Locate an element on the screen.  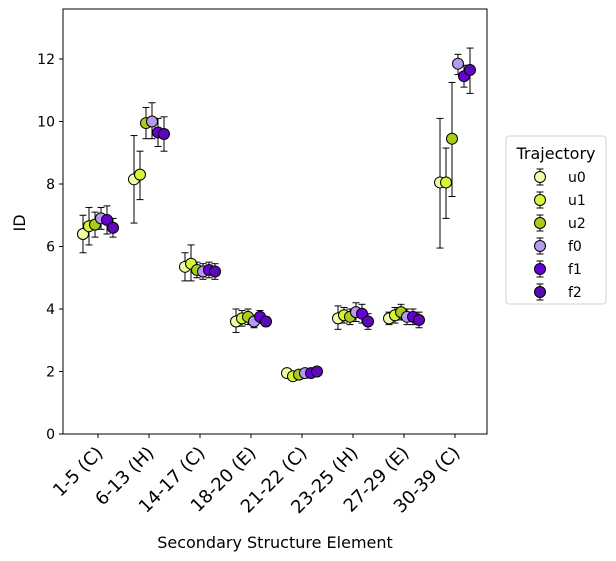
legend-marker-f2 is located at coordinates (540, 292).